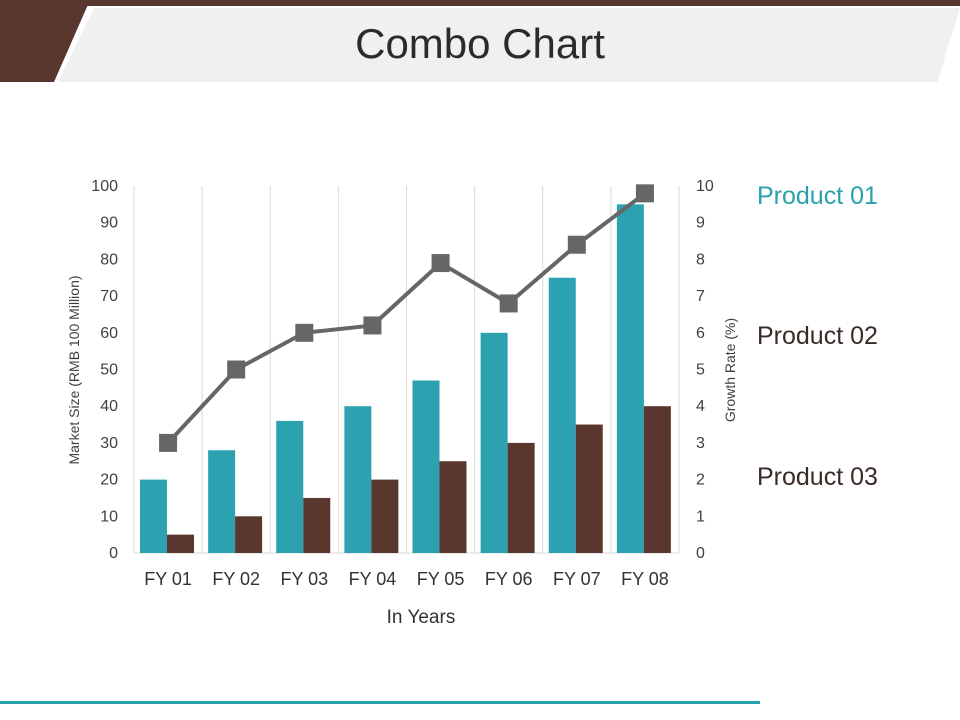 Image resolution: width=960 pixels, height=720 pixels. Describe the element at coordinates (373, 579) in the screenshot. I see `x-tick-label: FY 04` at that location.